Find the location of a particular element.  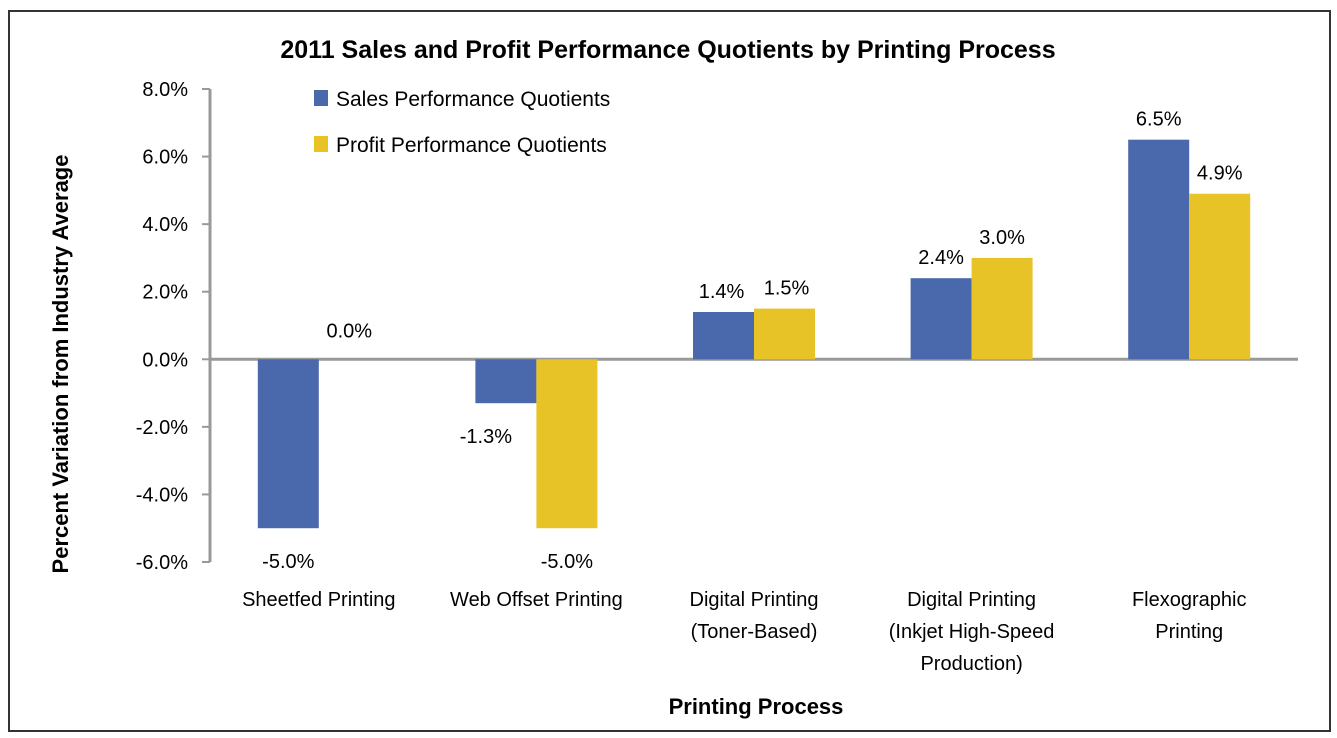

y-tick-label: 0.0% is located at coordinates (165, 360).